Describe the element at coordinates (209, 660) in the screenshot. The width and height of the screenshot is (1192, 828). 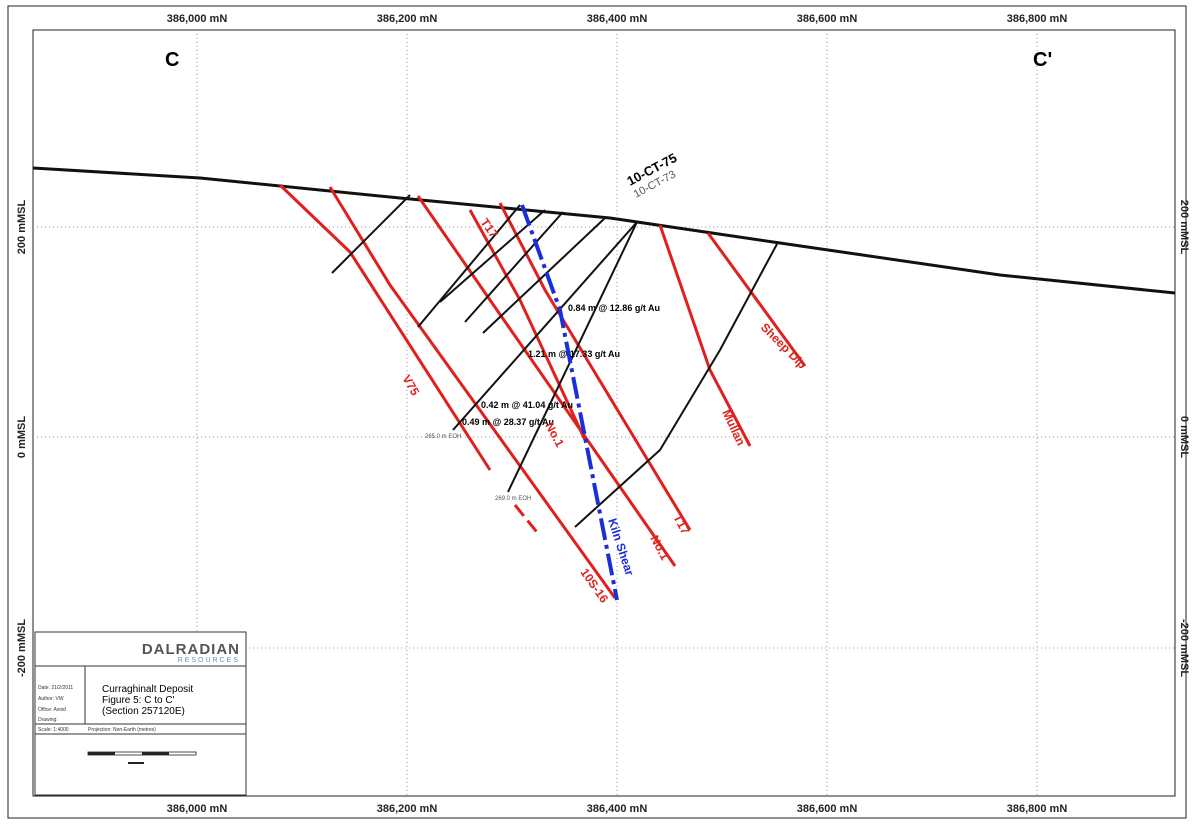
I see `company-sub: RESOURCES` at that location.